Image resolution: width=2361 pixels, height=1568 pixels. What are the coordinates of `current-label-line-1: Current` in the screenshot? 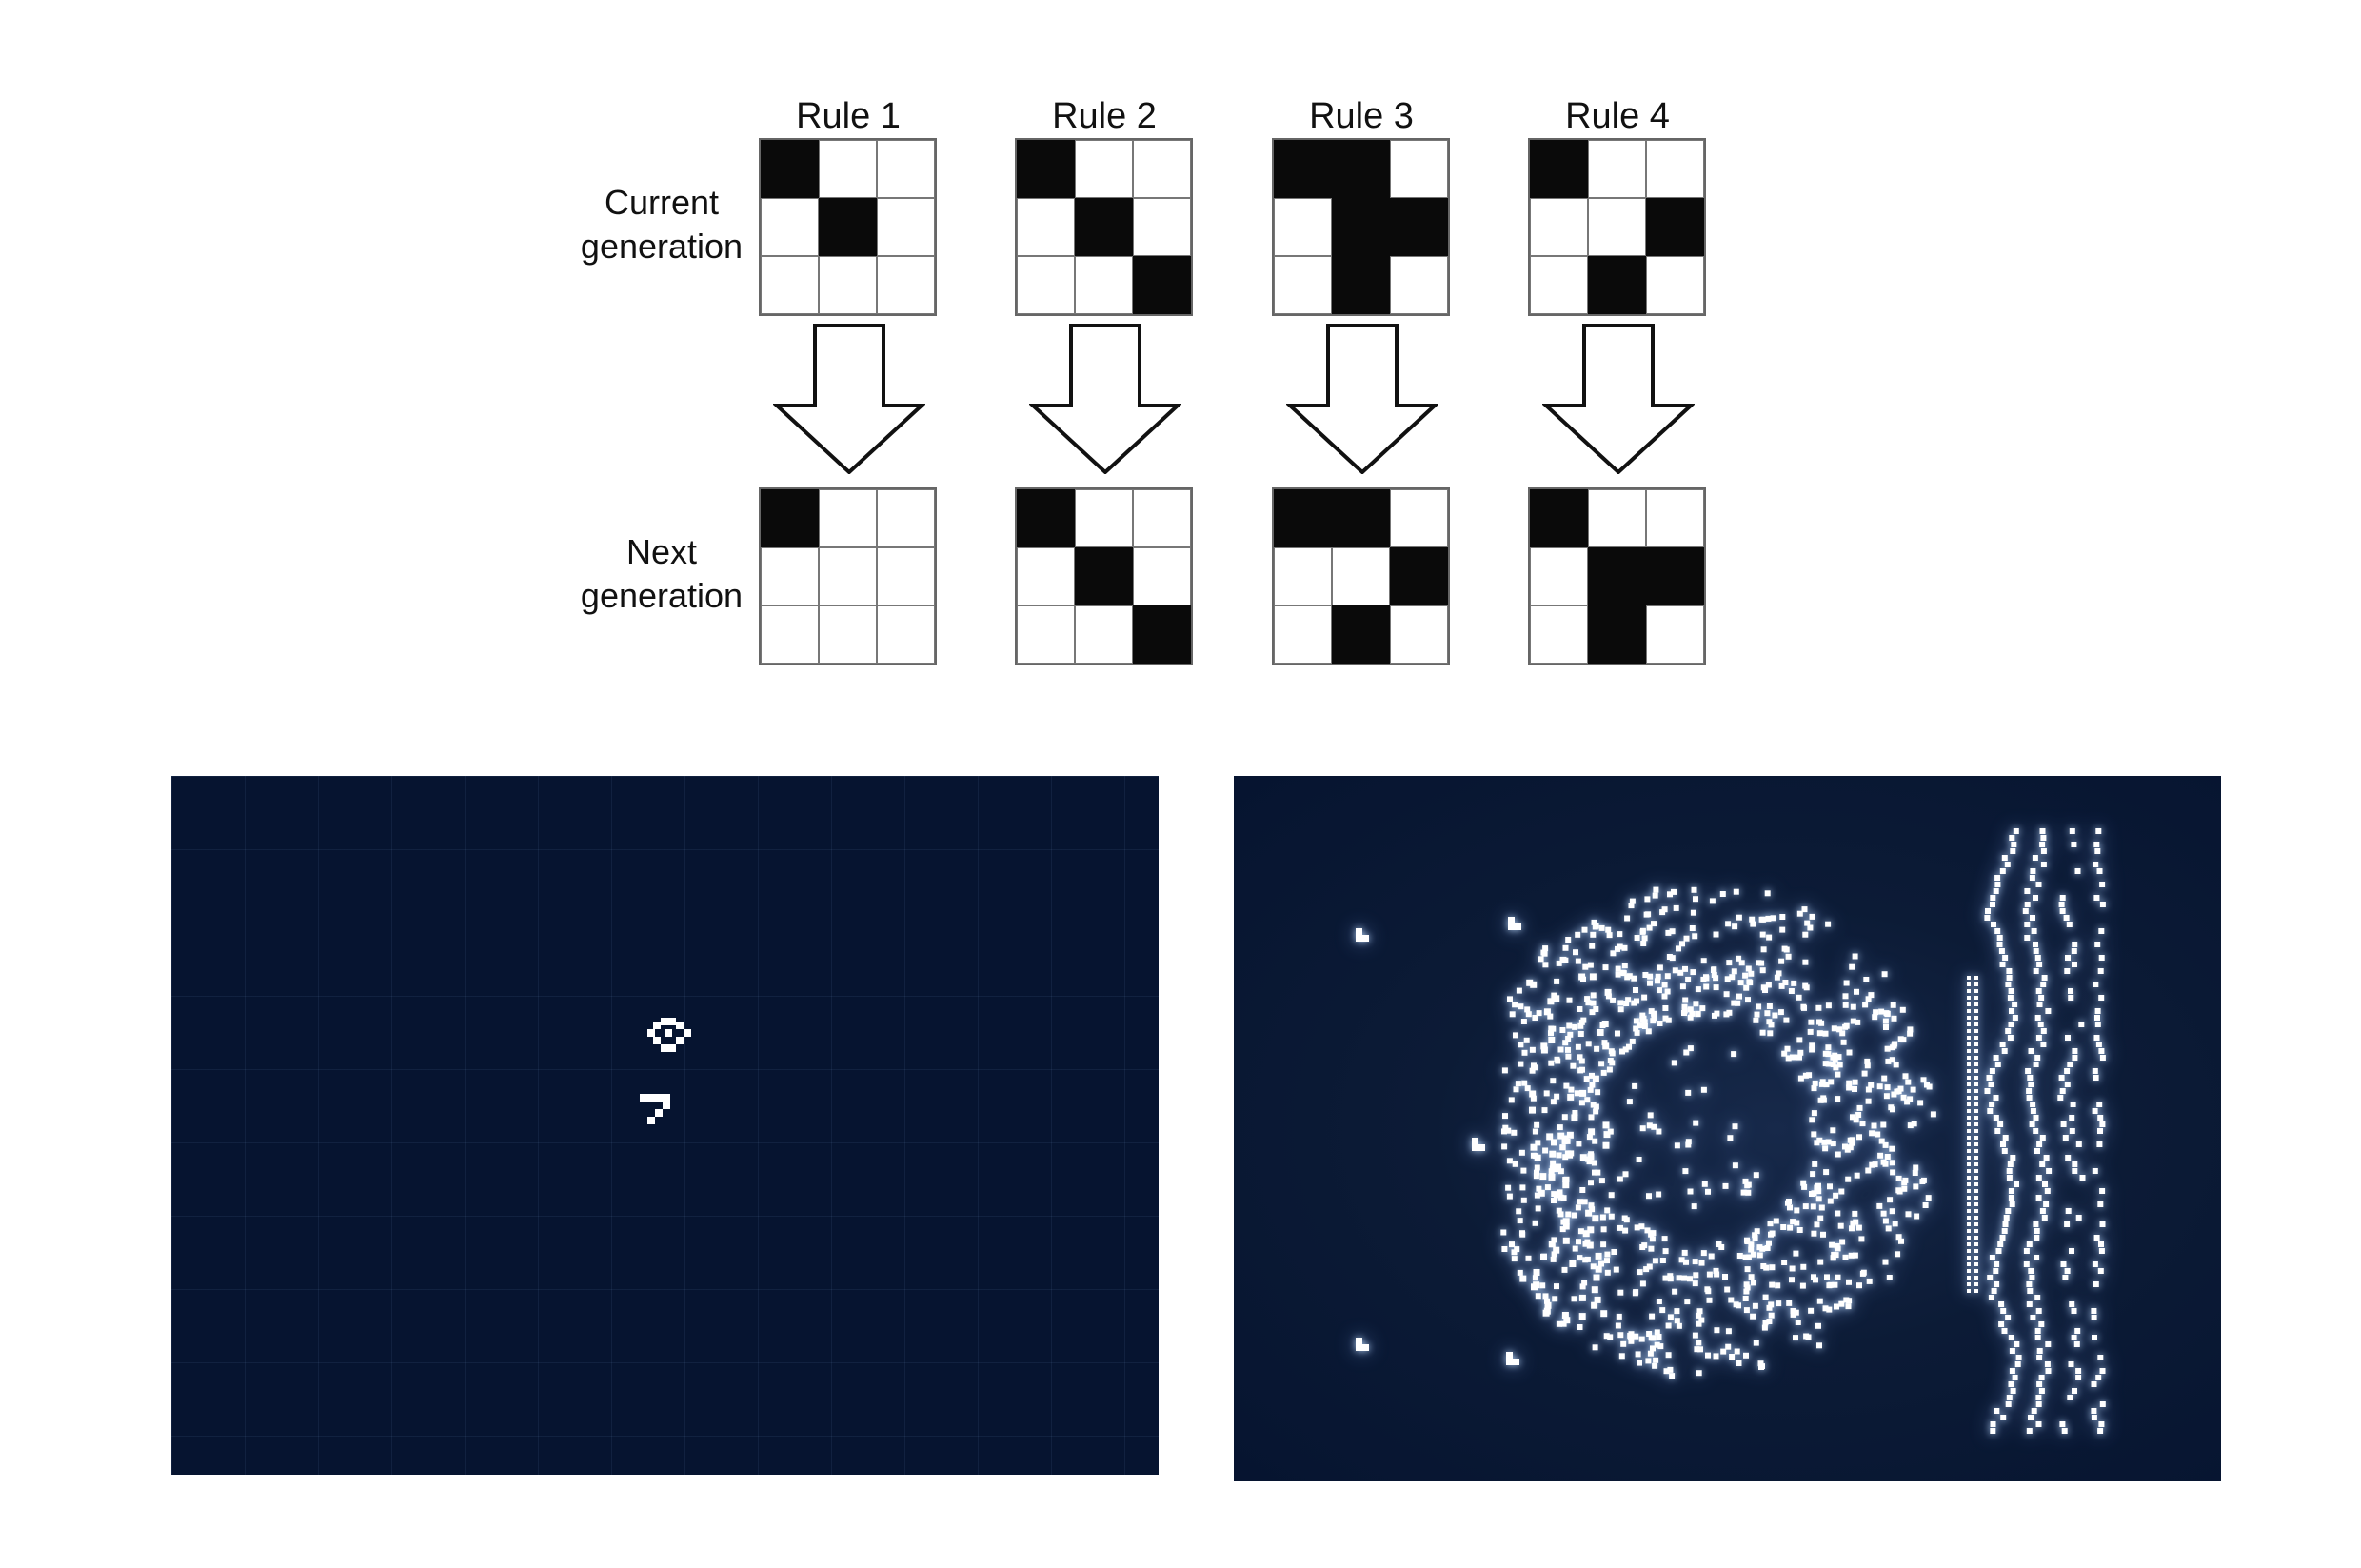 It's located at (662, 203).